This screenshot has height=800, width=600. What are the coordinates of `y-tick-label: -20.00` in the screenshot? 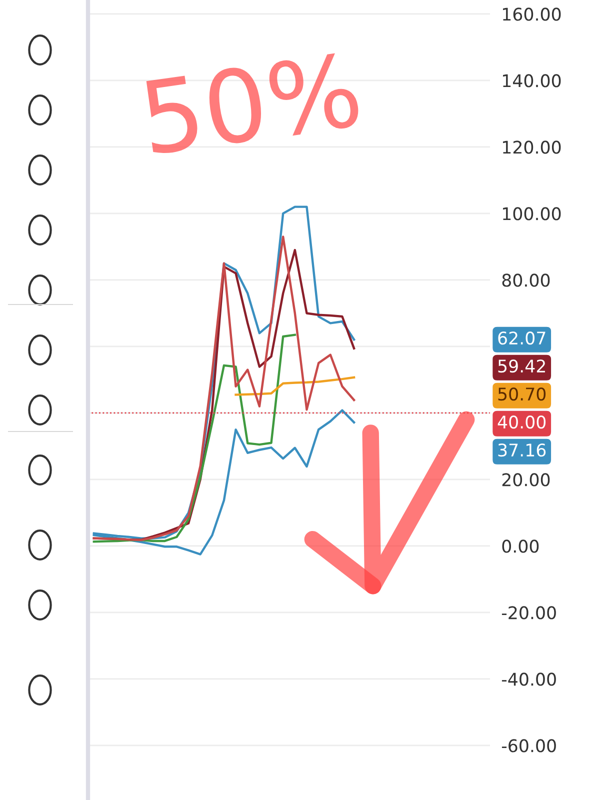 It's located at (529, 613).